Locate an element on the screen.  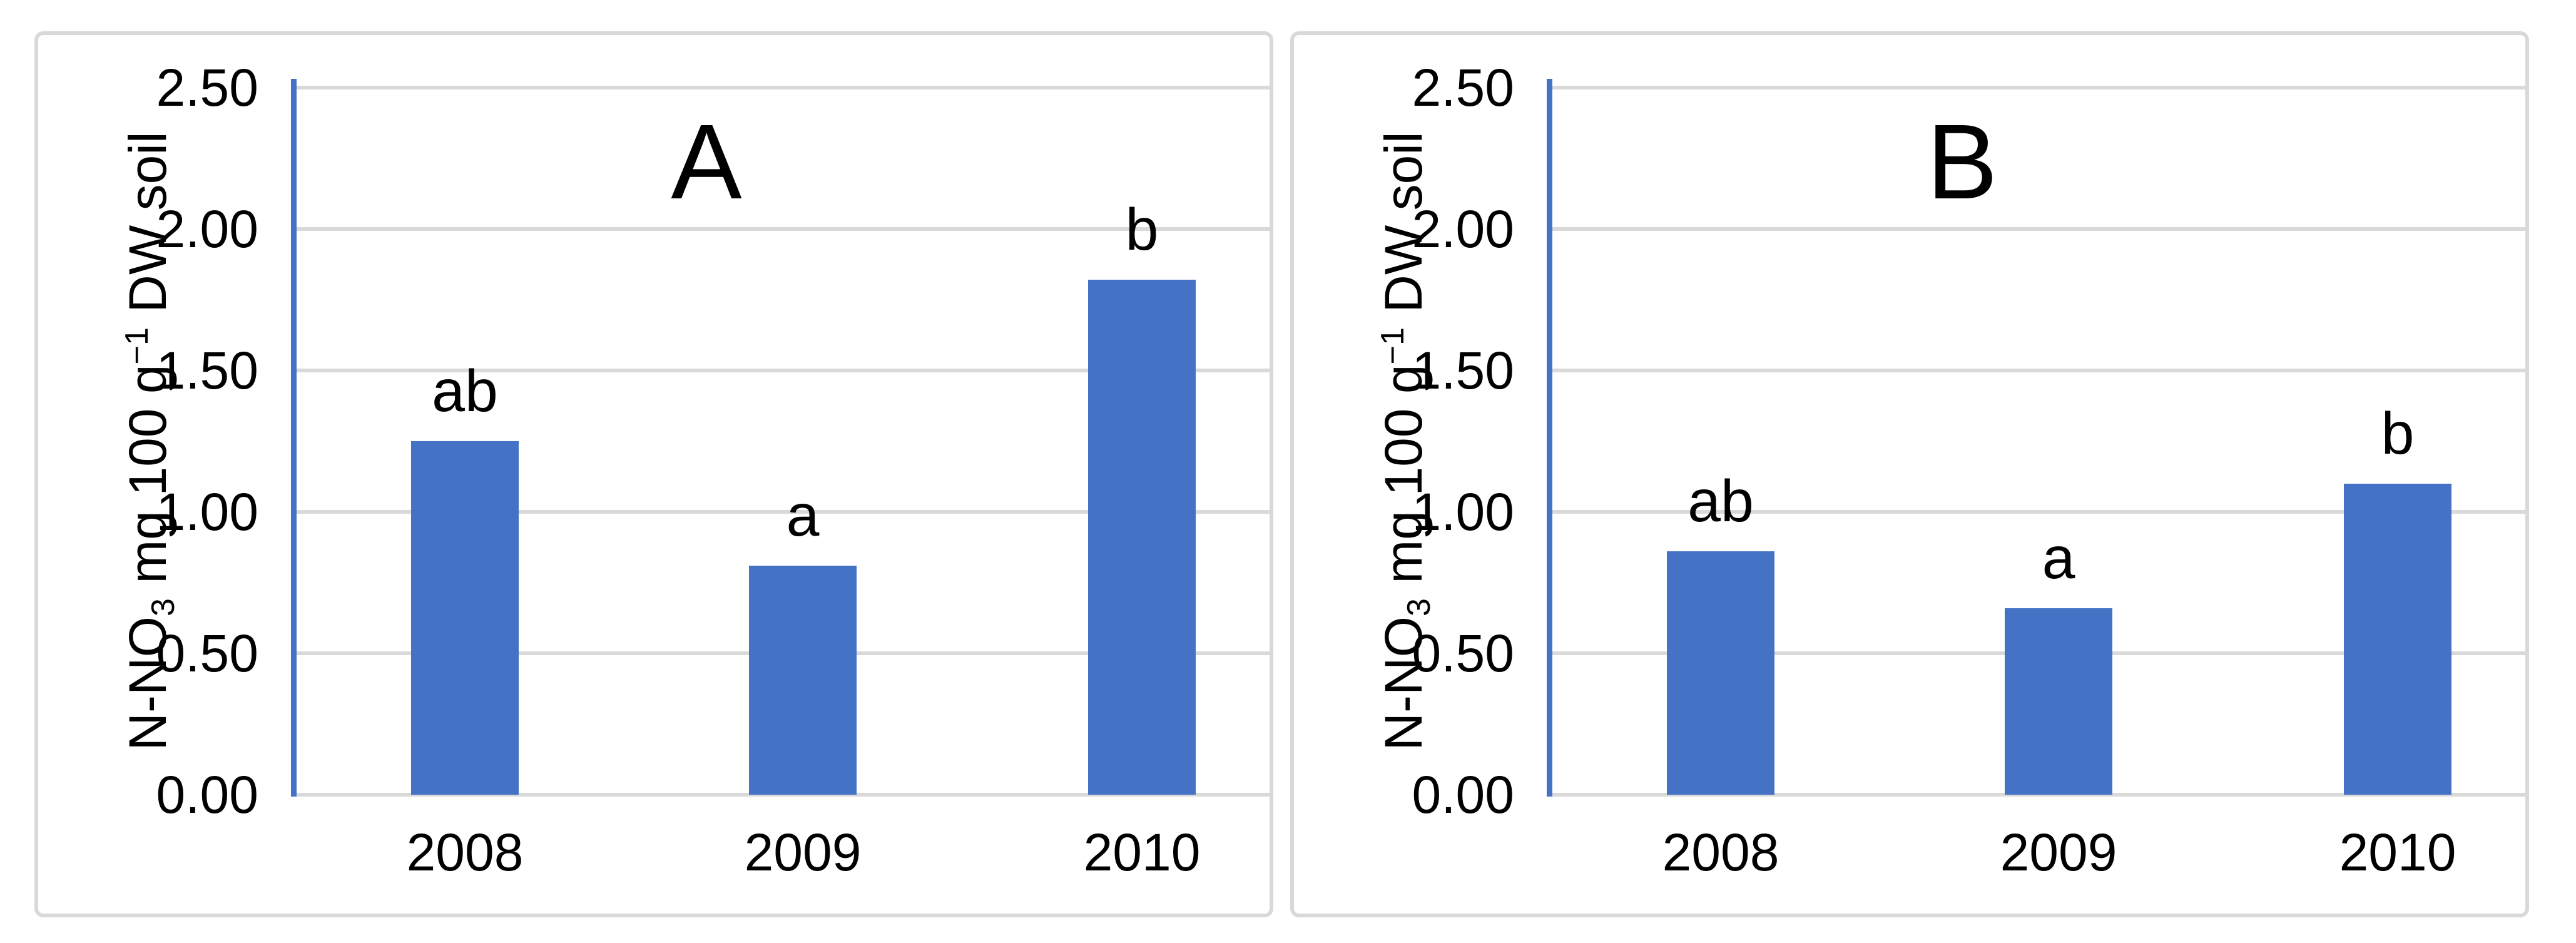
chart-title: B is located at coordinates (1963, 162).